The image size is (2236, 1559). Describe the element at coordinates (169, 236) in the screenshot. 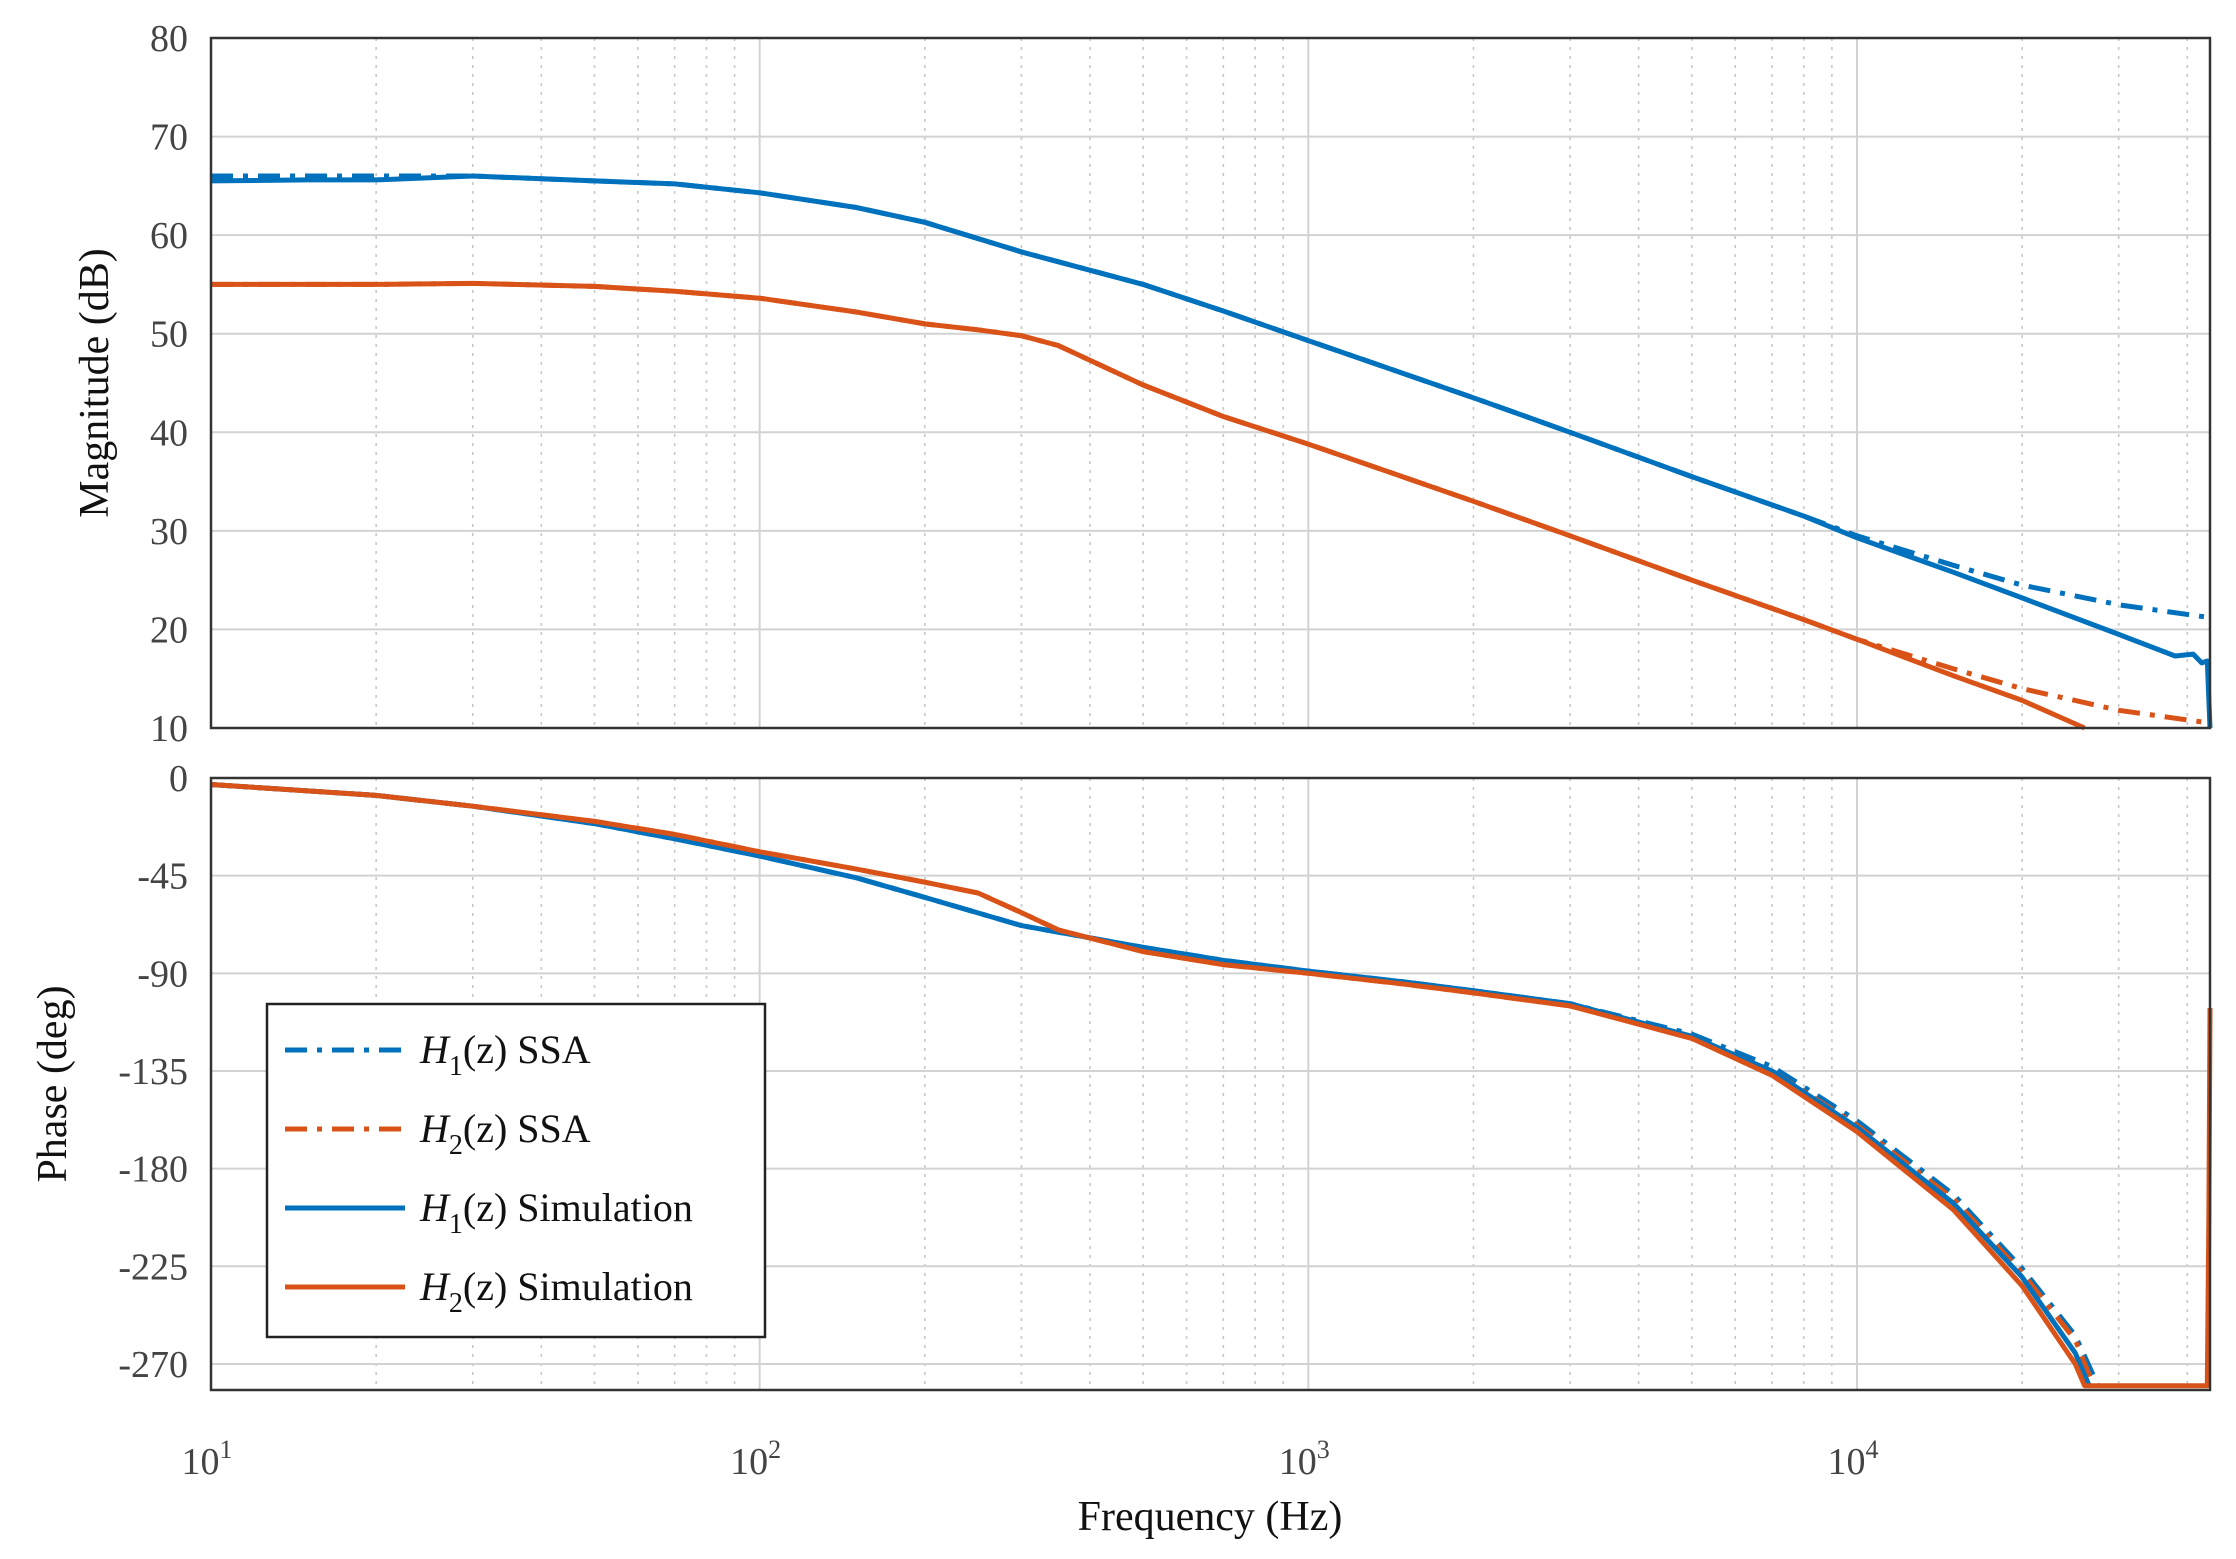

I see `y-tick-label: 60` at that location.